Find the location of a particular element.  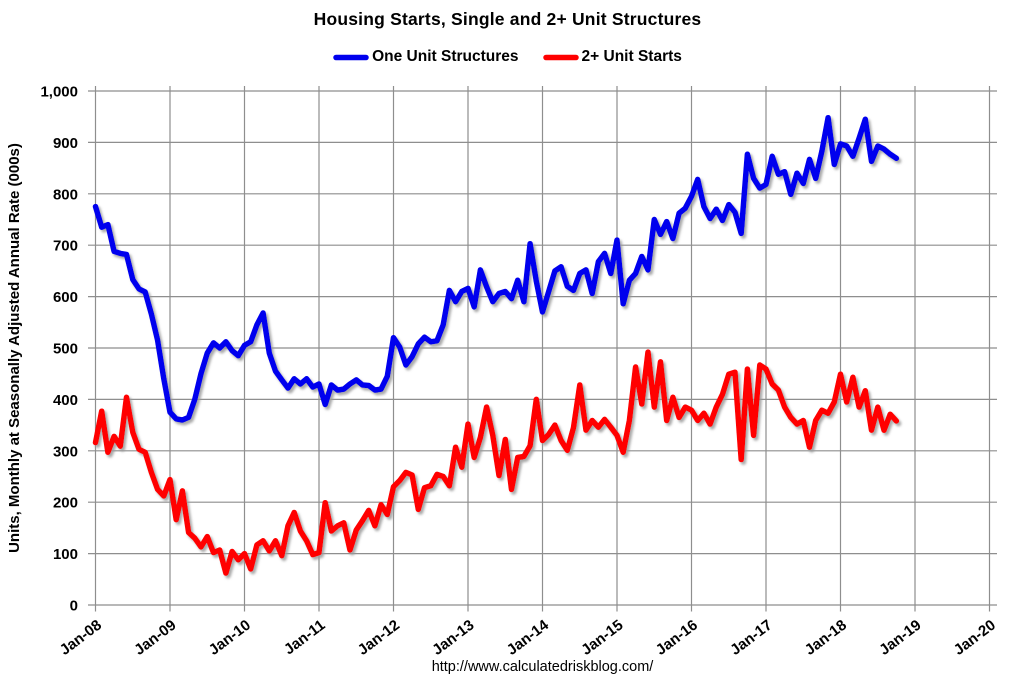

y-tick-label: 400 is located at coordinates (65, 400).